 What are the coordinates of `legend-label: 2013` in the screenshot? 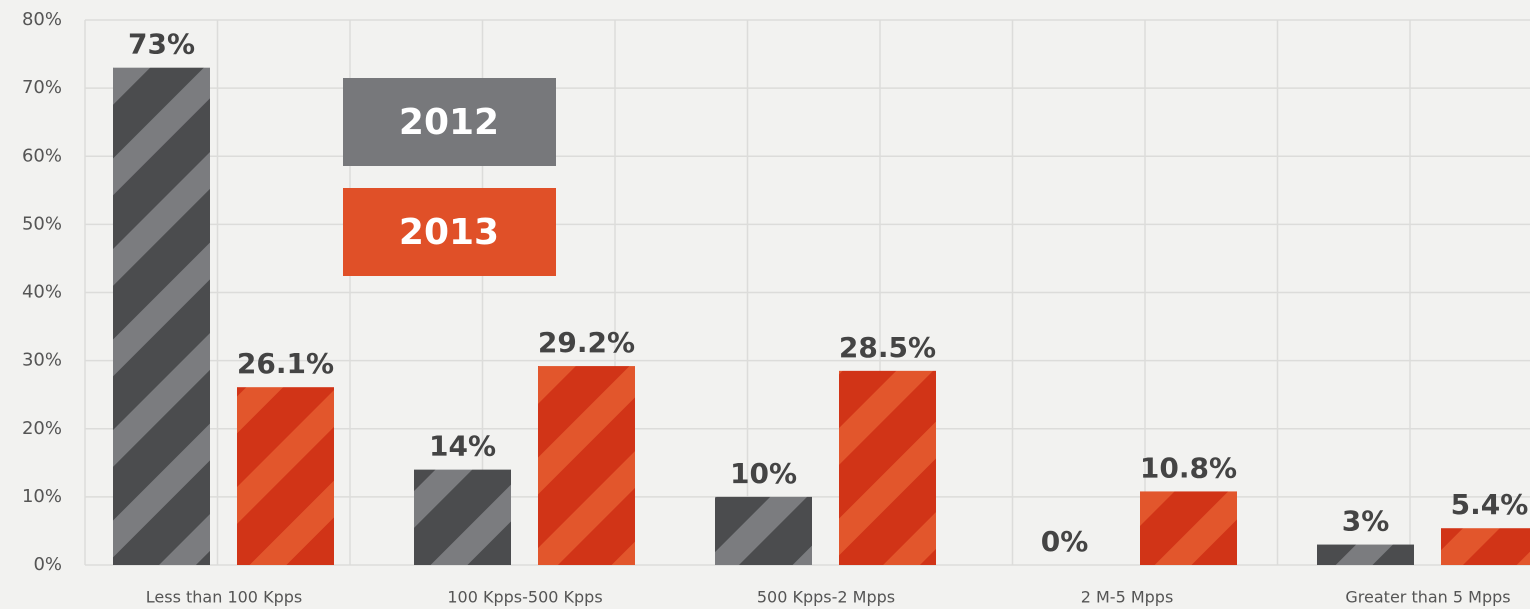 It's located at (449, 232).